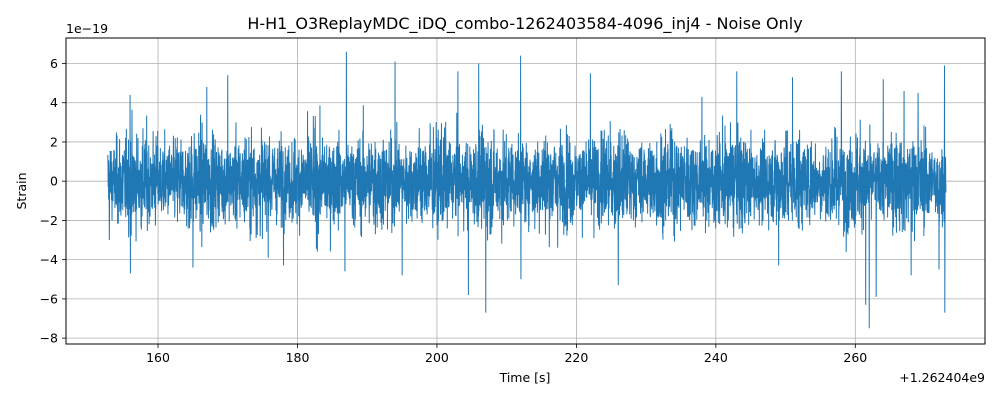 Image resolution: width=1000 pixels, height=400 pixels. I want to click on y-tick-label: −6, so click(49, 298).